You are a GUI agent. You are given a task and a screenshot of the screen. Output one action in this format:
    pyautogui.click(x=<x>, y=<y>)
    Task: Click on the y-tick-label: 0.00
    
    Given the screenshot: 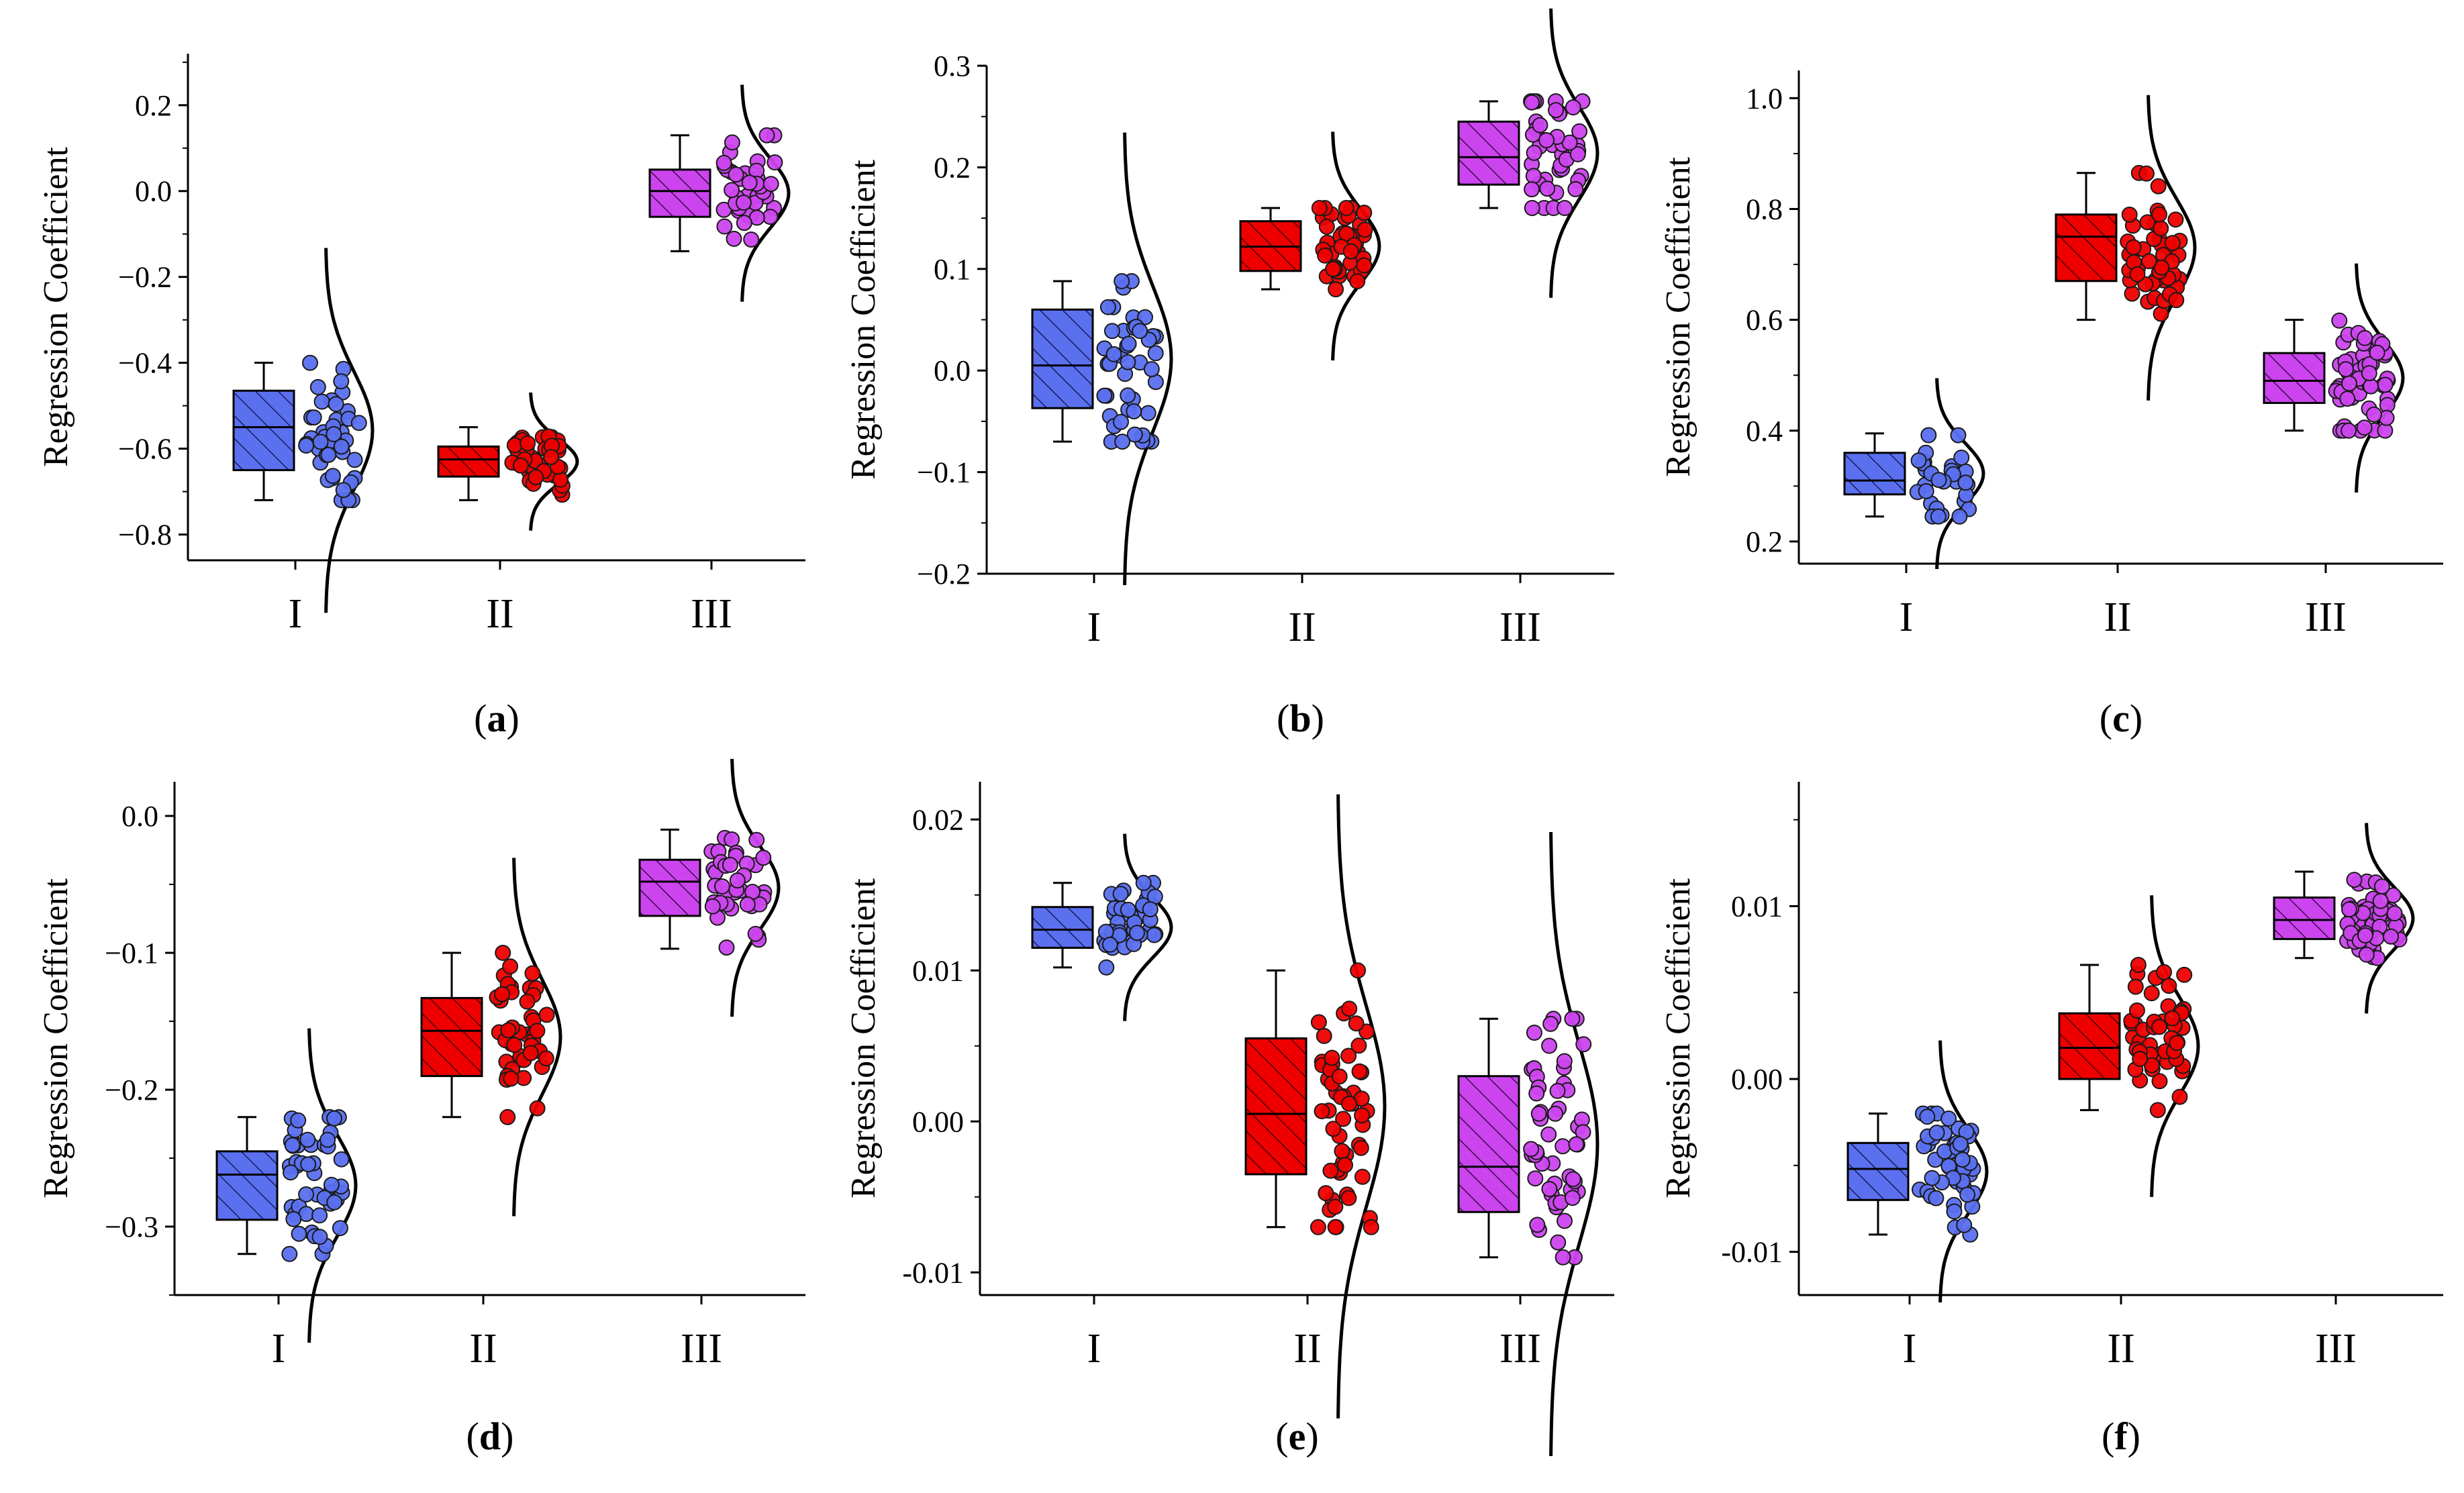 What is the action you would take?
    pyautogui.click(x=1757, y=1079)
    